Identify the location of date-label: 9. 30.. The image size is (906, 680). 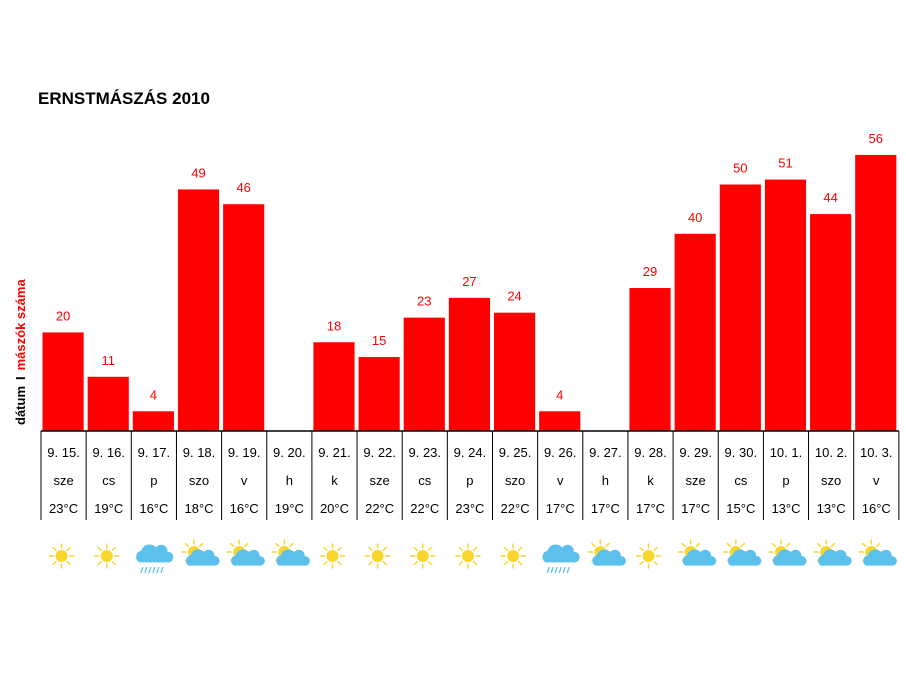
(741, 452).